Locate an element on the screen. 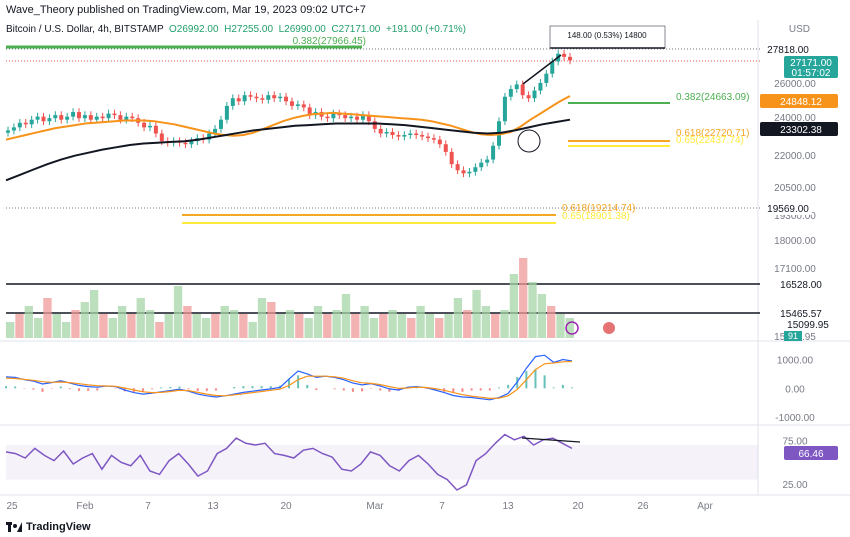 This screenshot has height=537, width=850. ema-black-tag: 23302.38 is located at coordinates (801, 130).